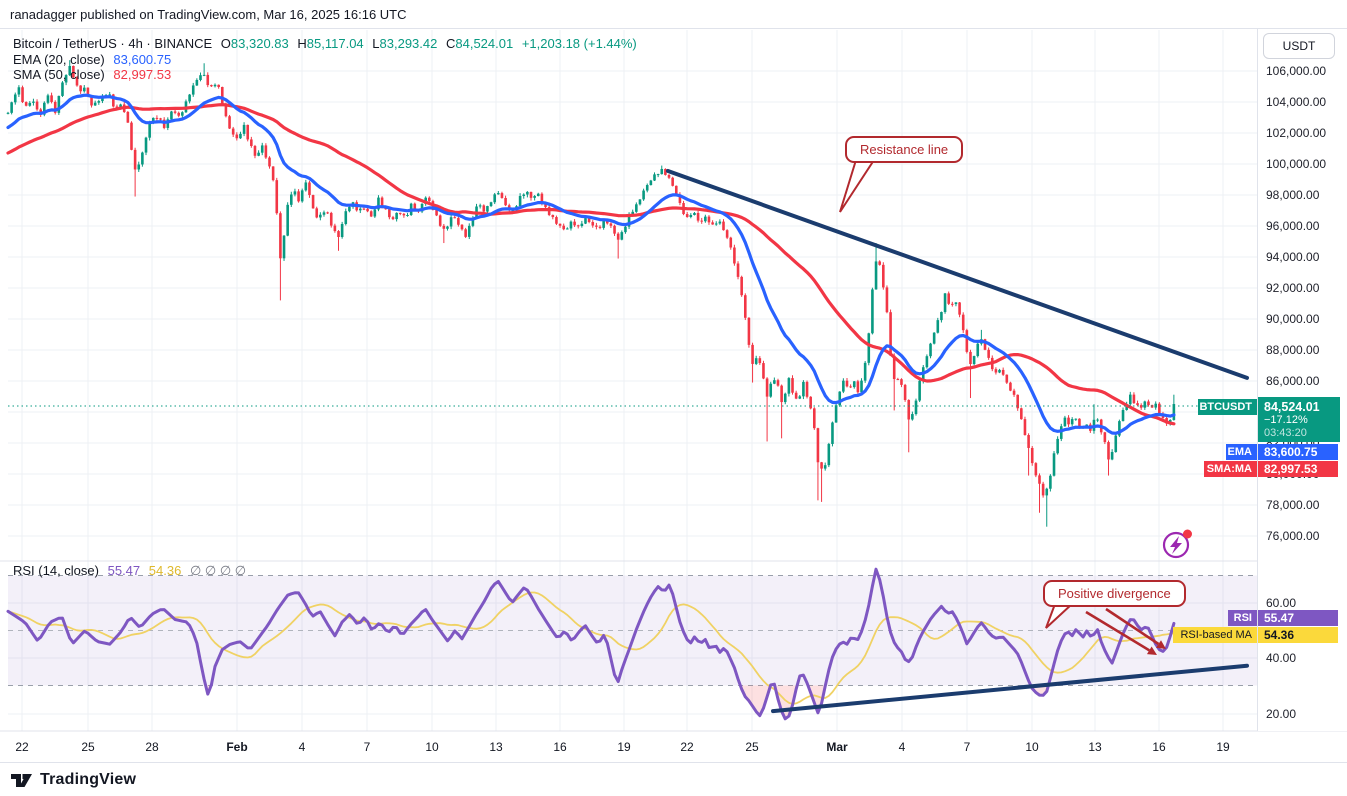 This screenshot has height=796, width=1347. What do you see at coordinates (1293, 257) in the screenshot?
I see `price-scale-label: 94,000.00` at bounding box center [1293, 257].